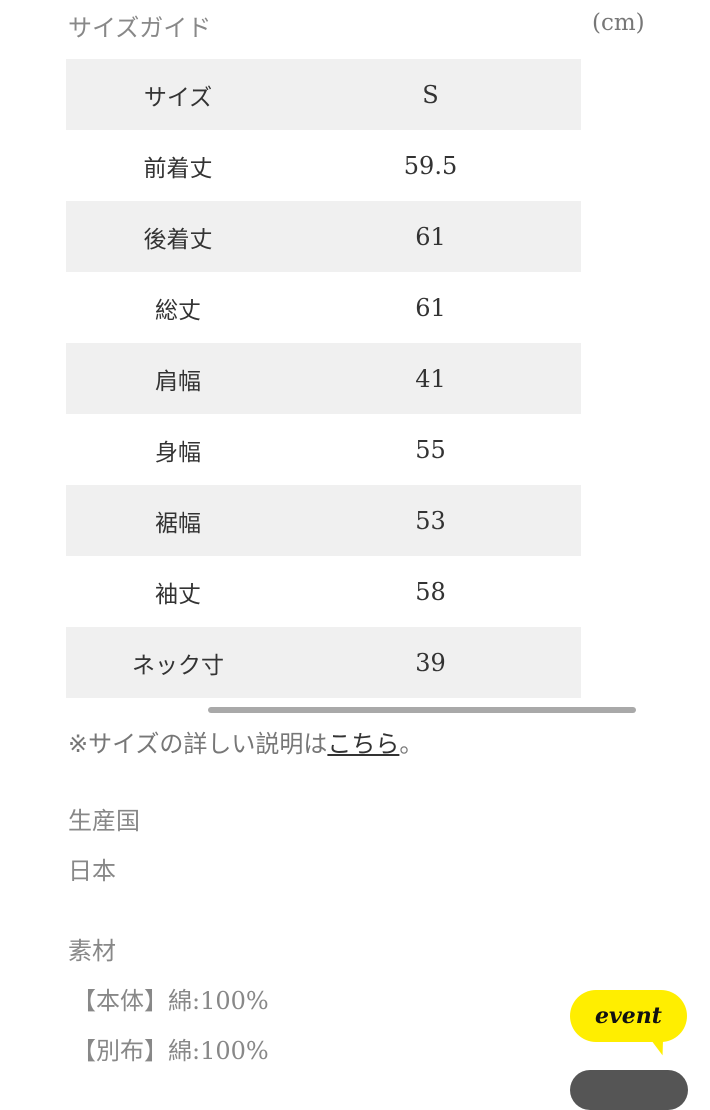  What do you see at coordinates (430, 94) in the screenshot?
I see `row-value: S` at bounding box center [430, 94].